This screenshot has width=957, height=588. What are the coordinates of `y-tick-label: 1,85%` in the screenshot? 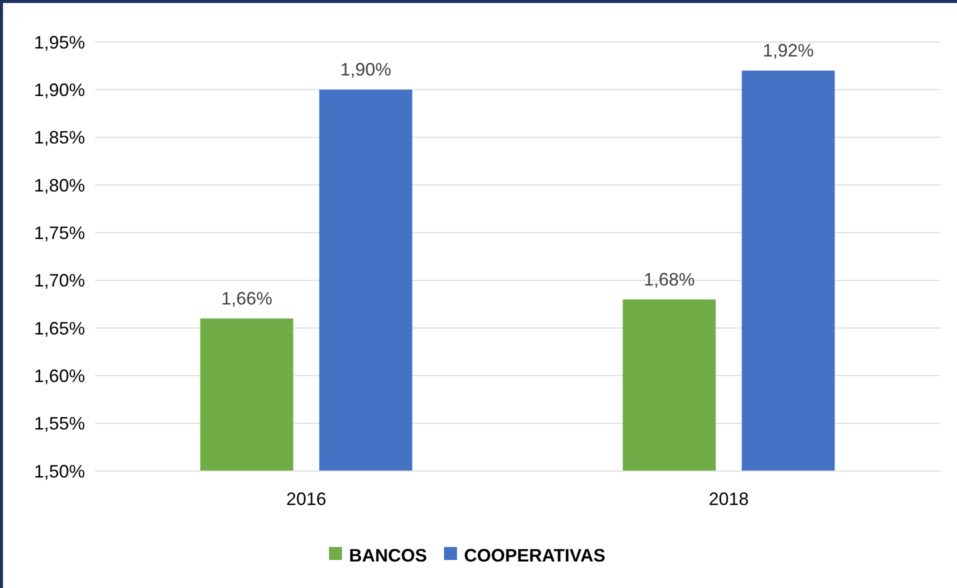 It's located at (59, 138).